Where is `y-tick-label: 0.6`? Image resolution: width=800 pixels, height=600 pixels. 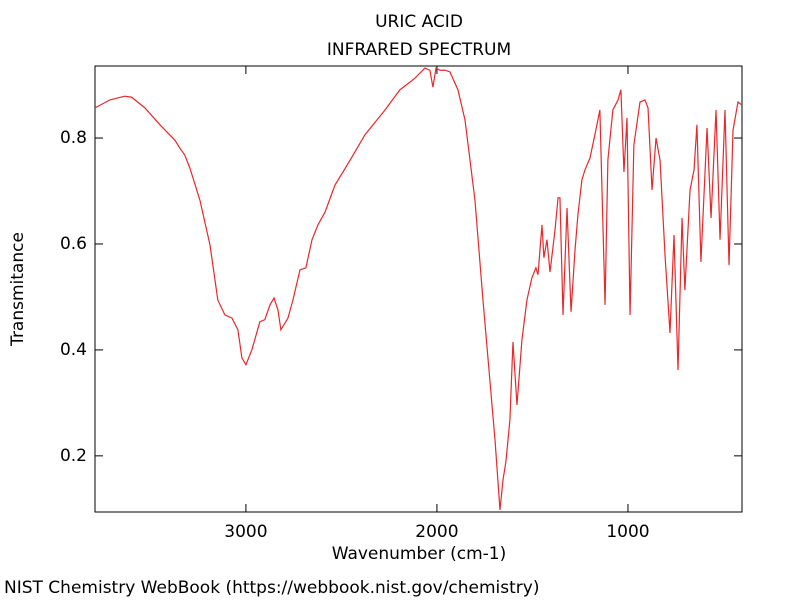
y-tick-label: 0.6 is located at coordinates (73, 244).